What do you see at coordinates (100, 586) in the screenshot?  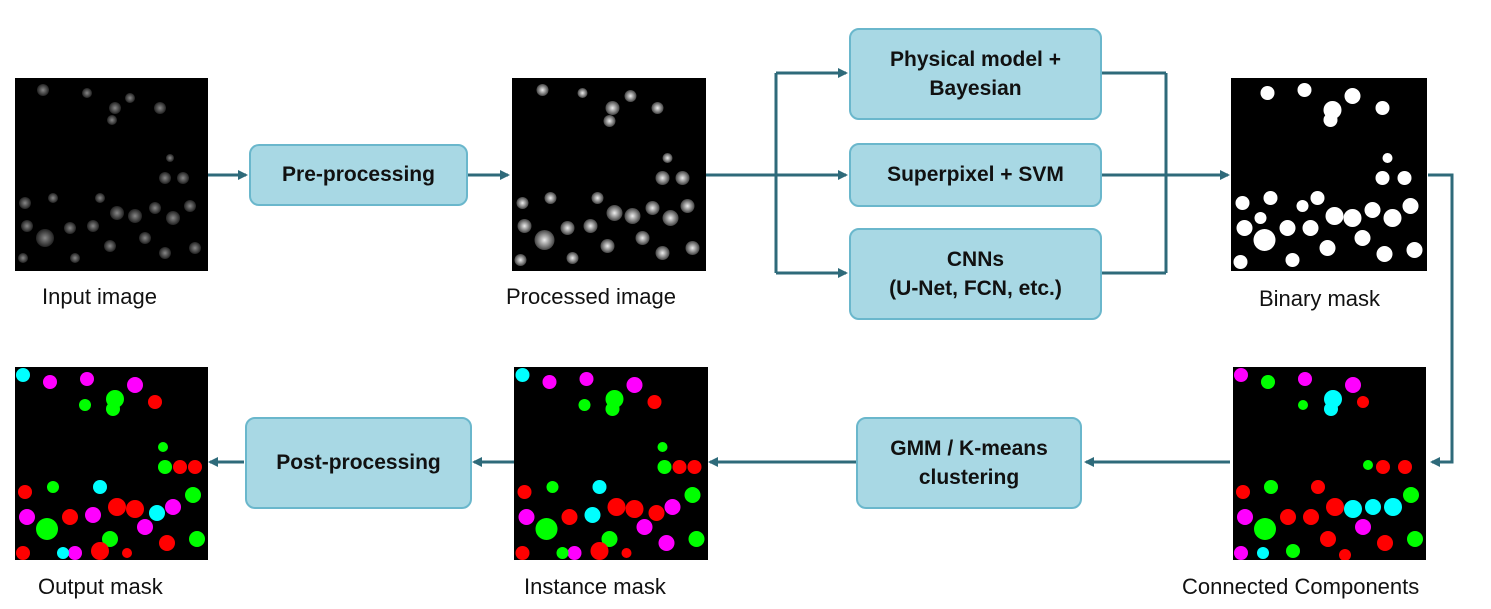 I see `caption-output-mask: Output mask` at bounding box center [100, 586].